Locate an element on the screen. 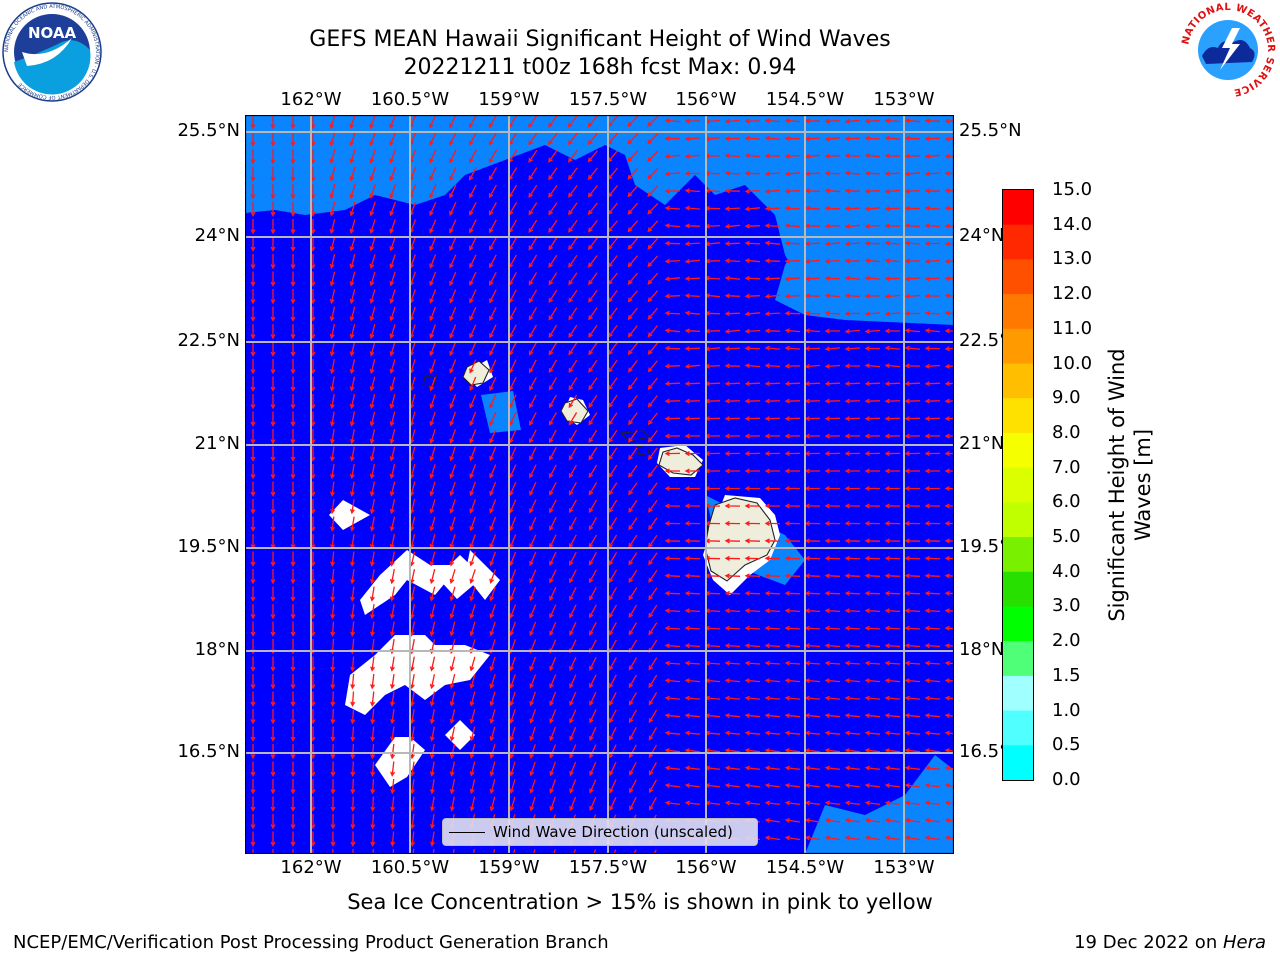 The width and height of the screenshot is (1280, 960). colorbar-tick-label: 12.0 is located at coordinates (1072, 294).